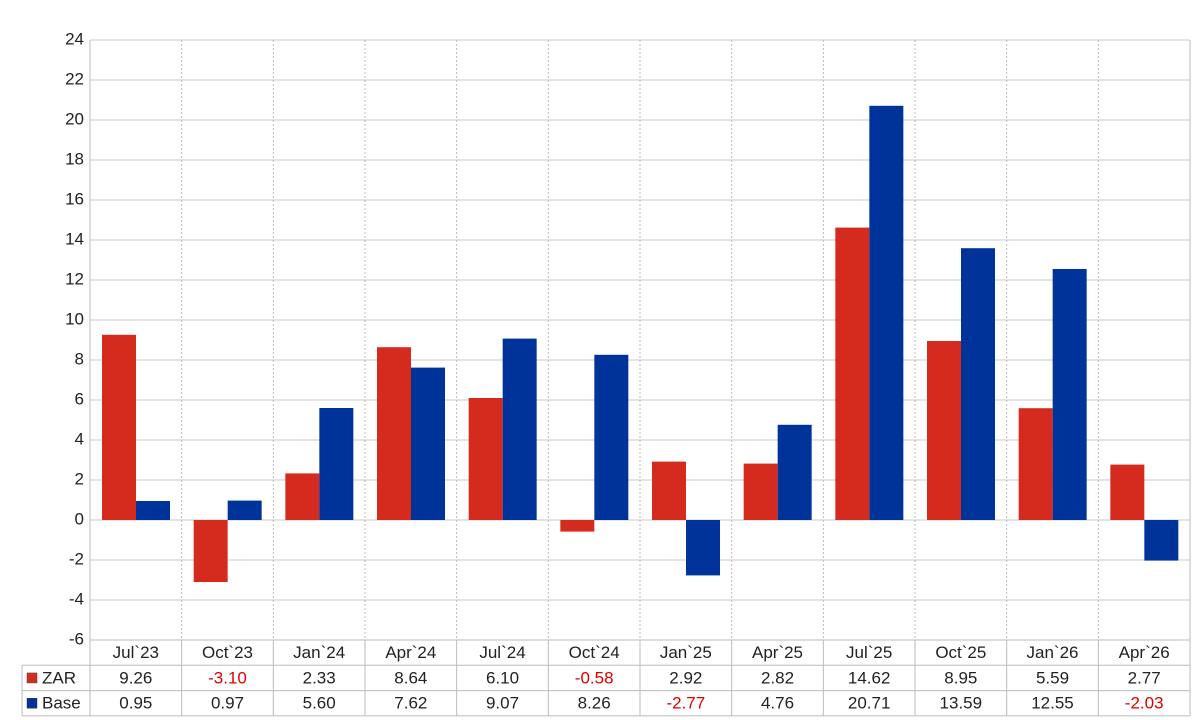 Image resolution: width=1200 pixels, height=720 pixels. I want to click on table-value: 5.59, so click(1052, 677).